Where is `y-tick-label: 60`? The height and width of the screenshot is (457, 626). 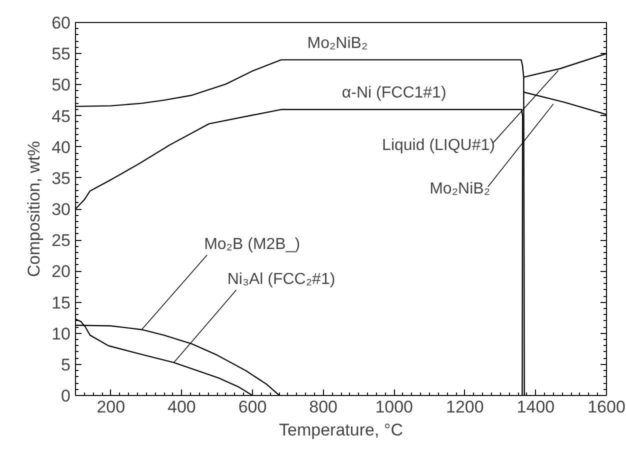
y-tick-label: 60 is located at coordinates (61, 23).